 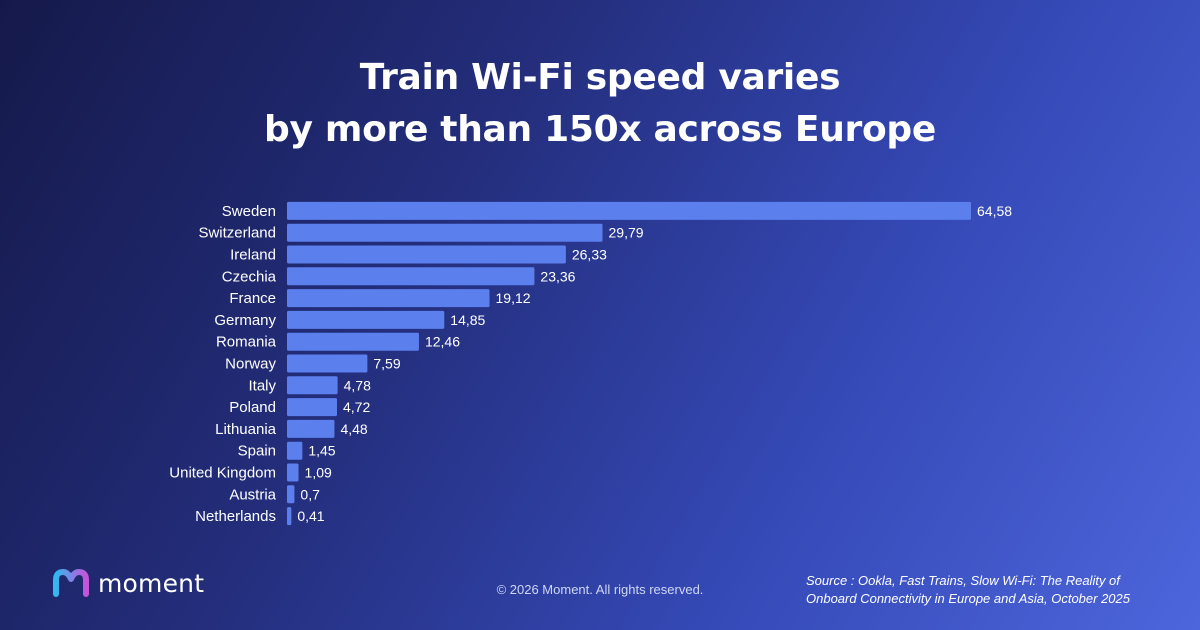 What do you see at coordinates (626, 233) in the screenshot?
I see `value-label: 29,79` at bounding box center [626, 233].